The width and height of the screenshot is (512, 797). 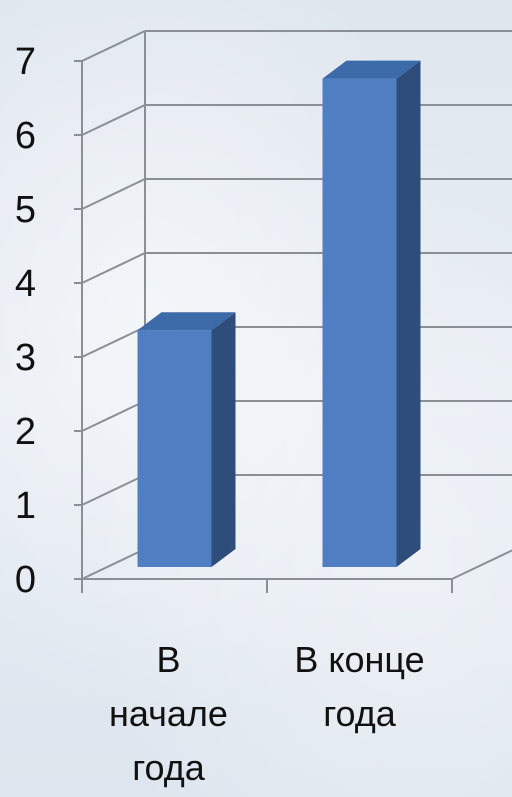 I want to click on x-category-label-line: начале, so click(x=168, y=713).